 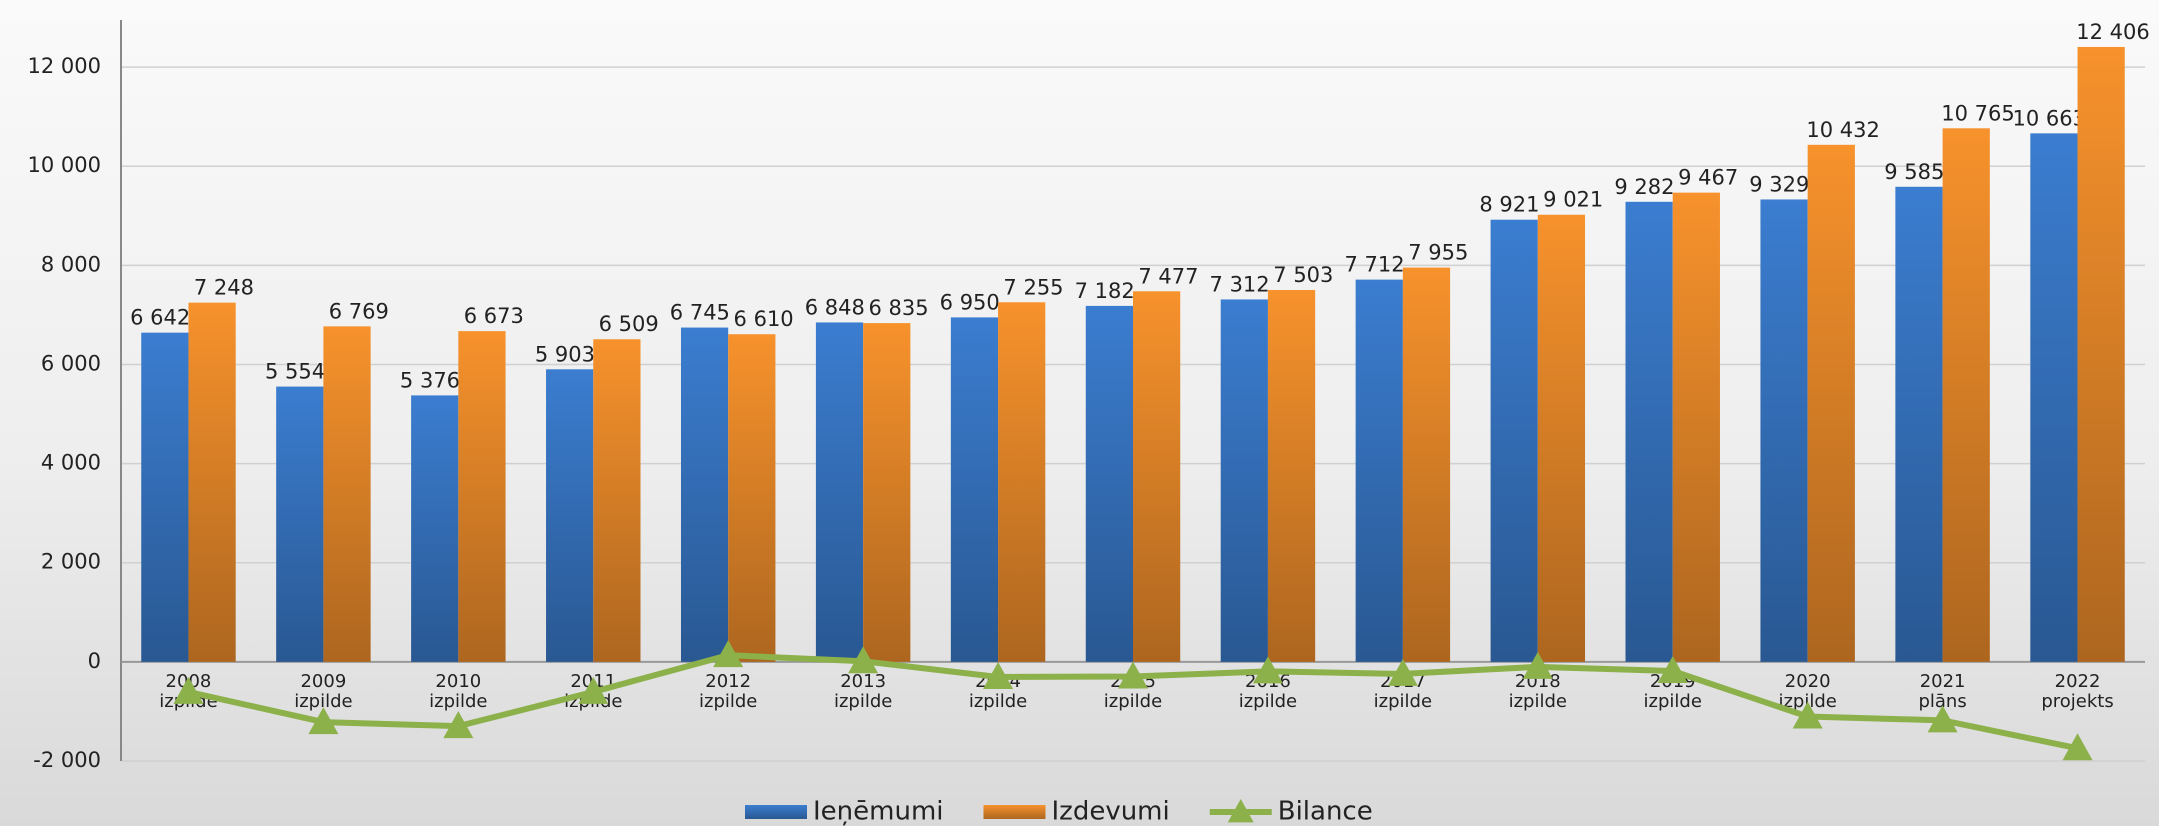 I want to click on data-label: 9 467, so click(x=1708, y=178).